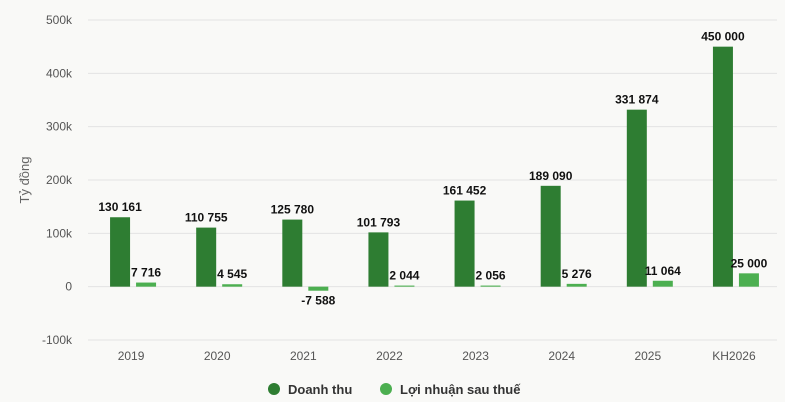 This screenshot has width=785, height=402. Describe the element at coordinates (24, 180) in the screenshot. I see `y-axis-title: Tỷ đồng` at that location.